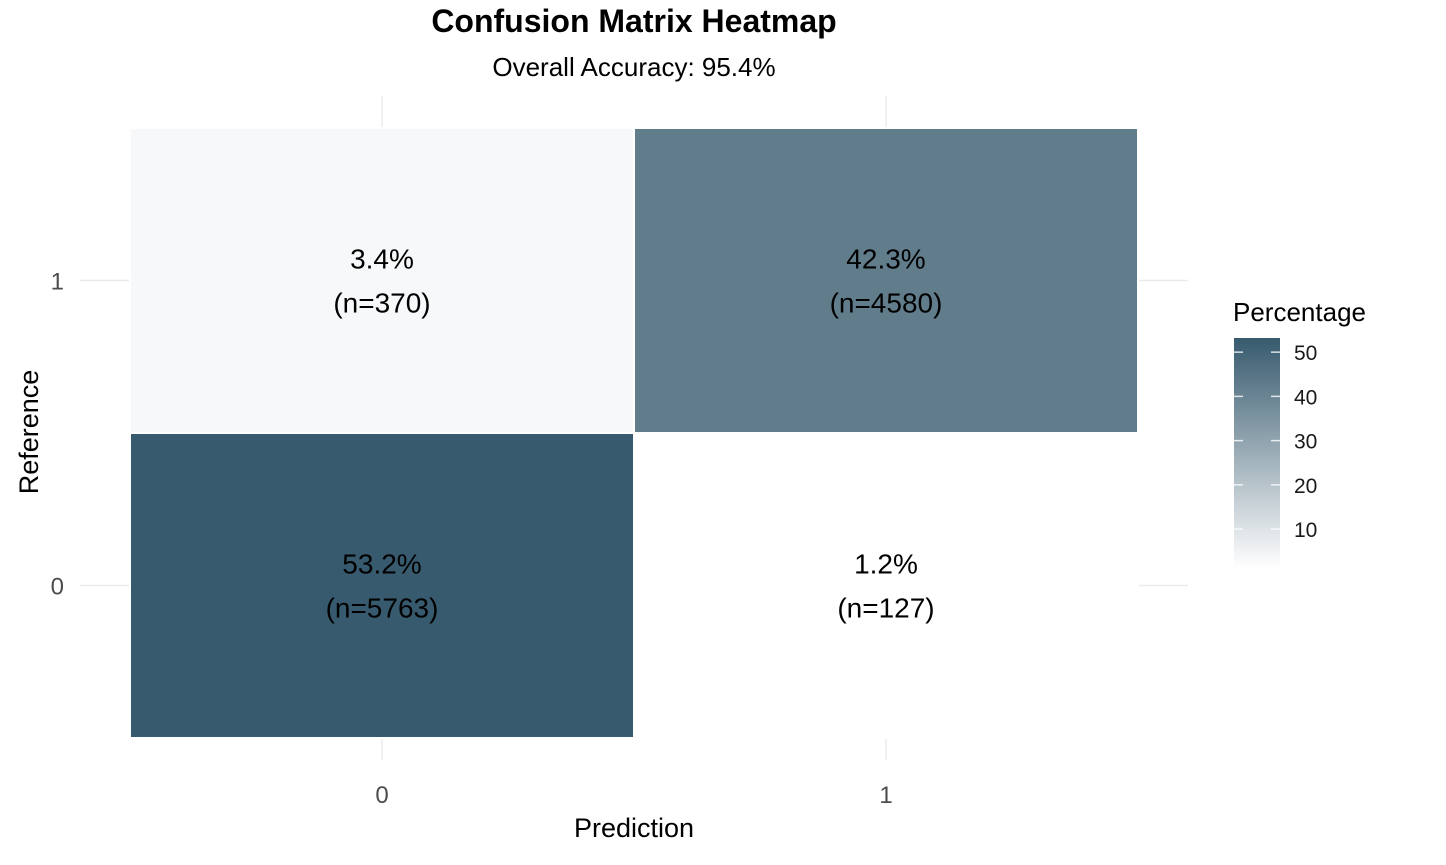 Image resolution: width=1446 pixels, height=865 pixels. I want to click on cell-percent-label: 42.3%, so click(885, 259).